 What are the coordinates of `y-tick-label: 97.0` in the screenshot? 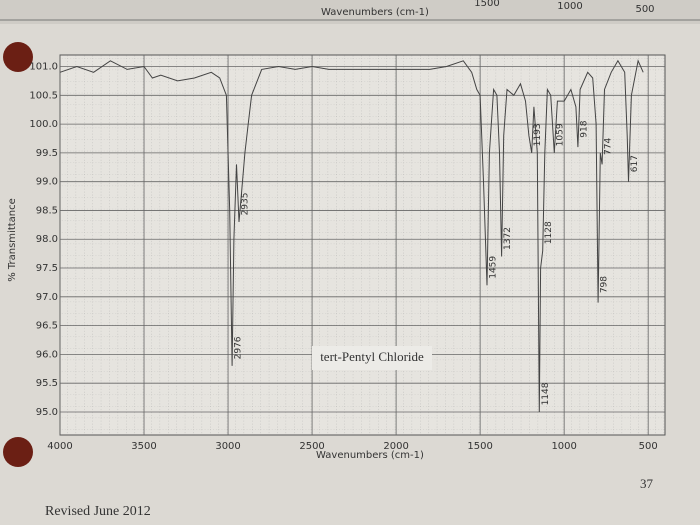 It's located at (47, 297).